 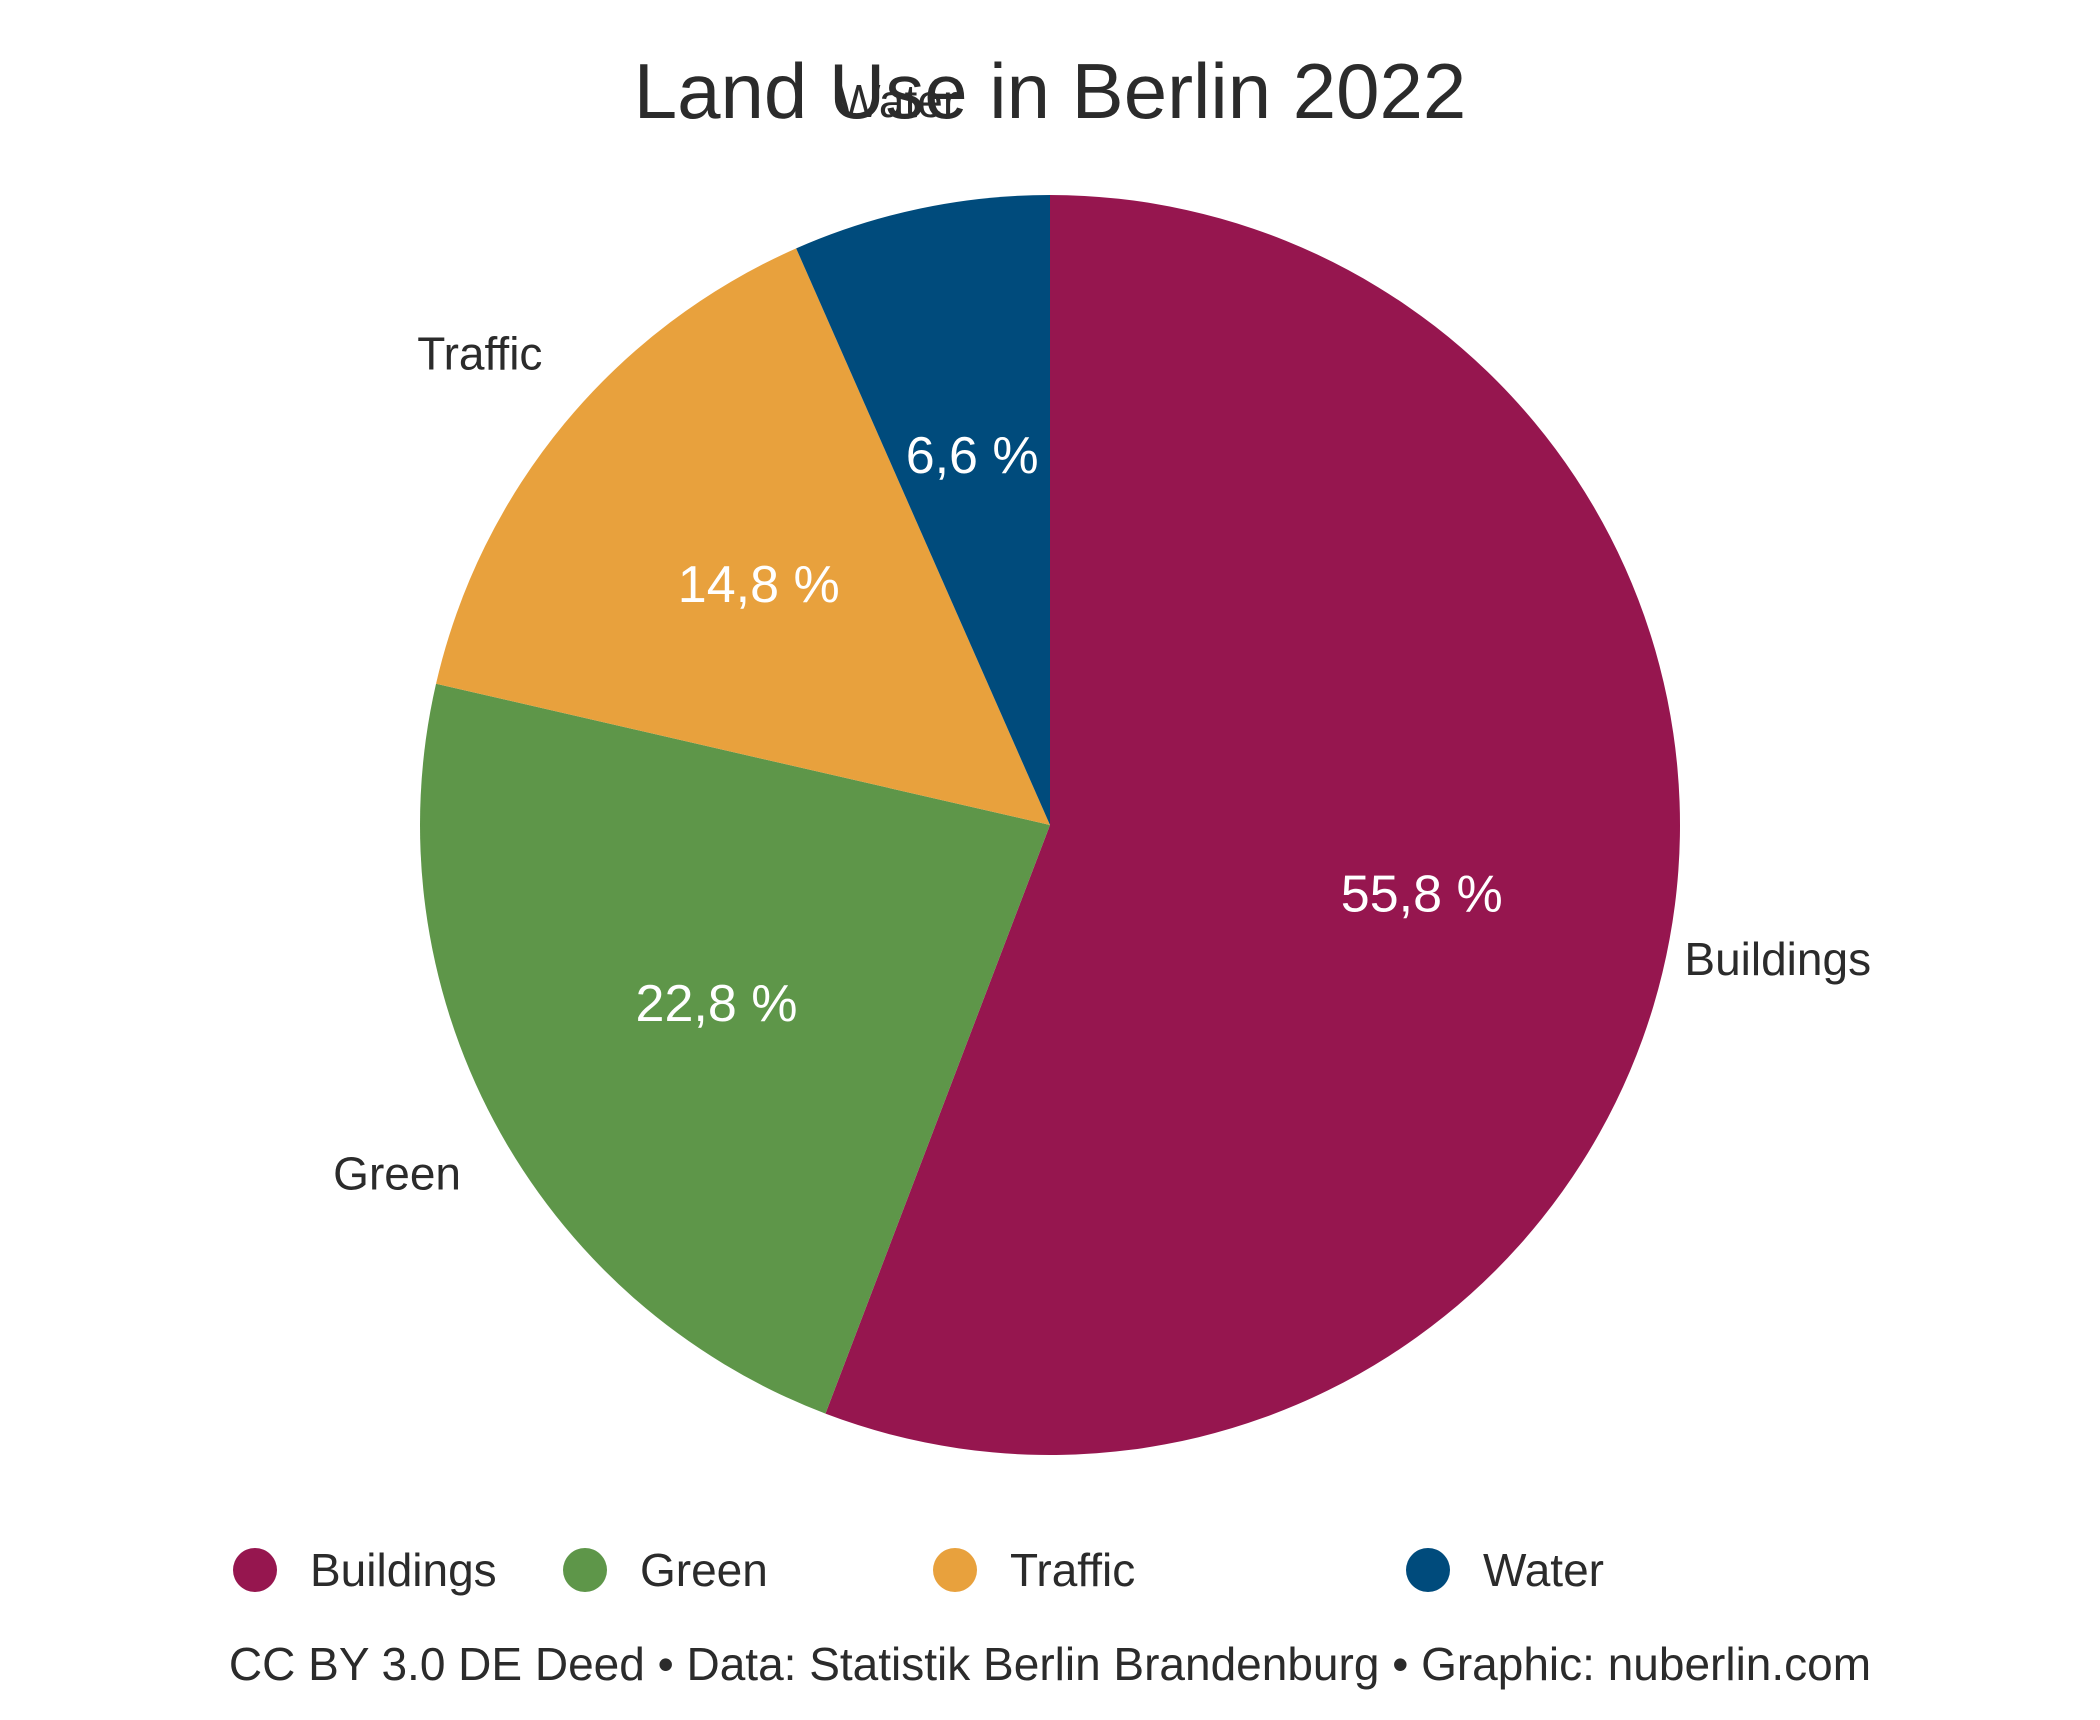 I want to click on legend-swatch-traffic, so click(x=955, y=1570).